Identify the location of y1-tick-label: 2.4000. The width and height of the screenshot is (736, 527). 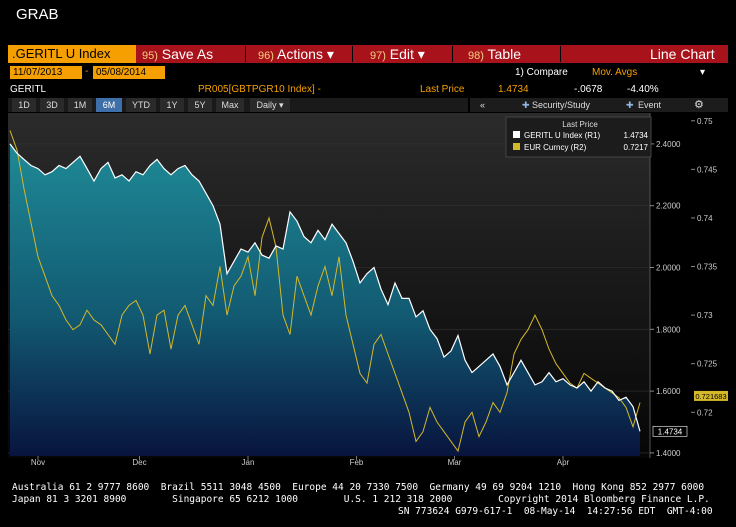
(668, 144).